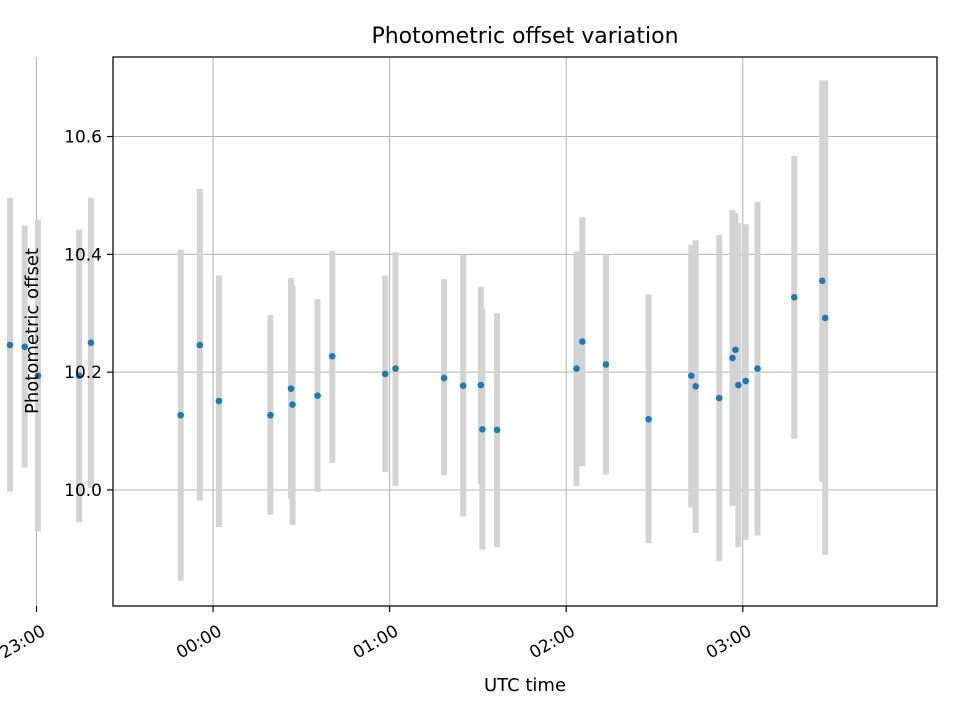 The image size is (960, 720). I want to click on y-tick-label: 10.4, so click(83, 255).